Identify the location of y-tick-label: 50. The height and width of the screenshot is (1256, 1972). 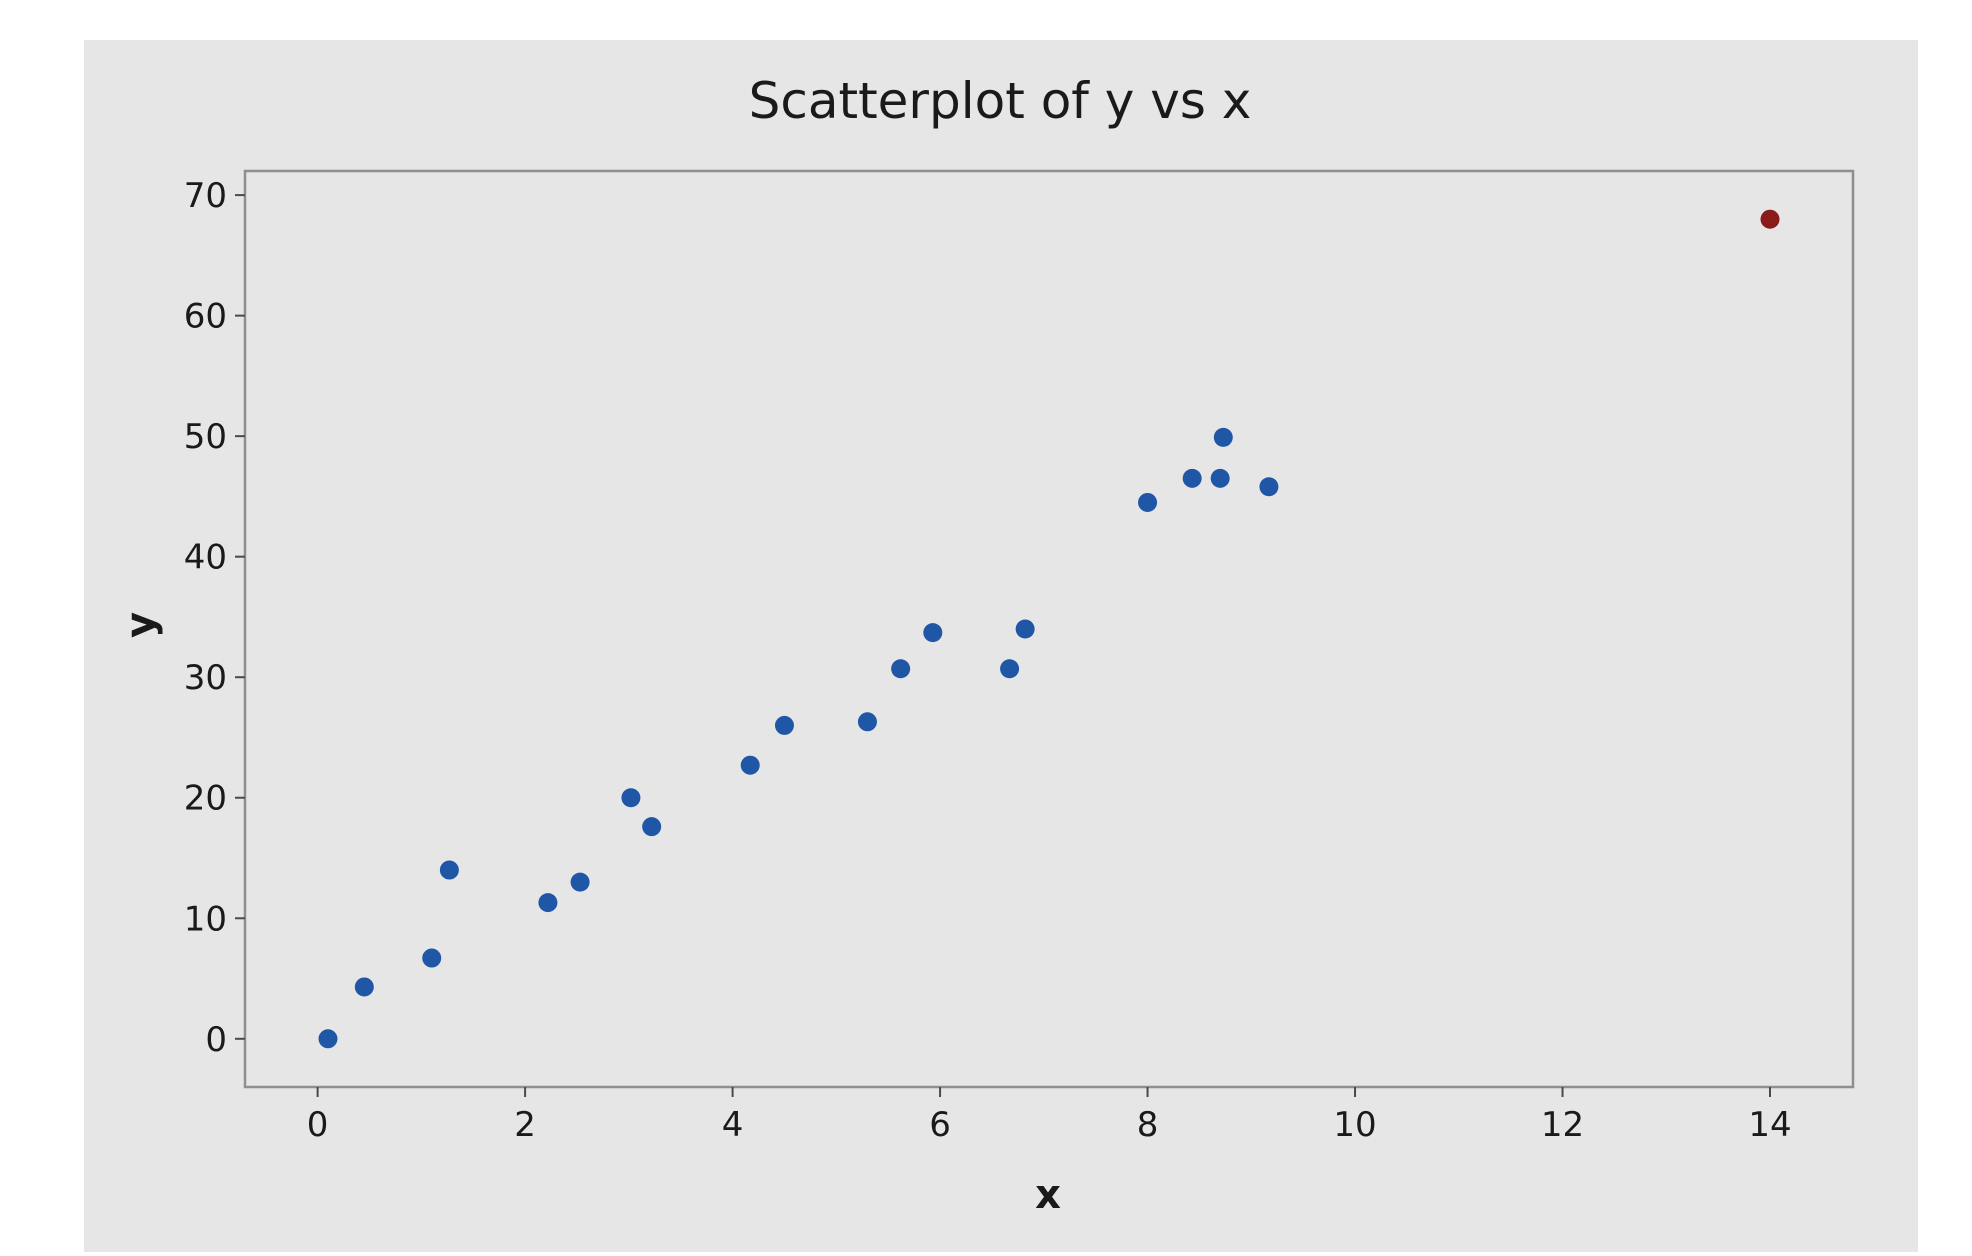
(205, 437).